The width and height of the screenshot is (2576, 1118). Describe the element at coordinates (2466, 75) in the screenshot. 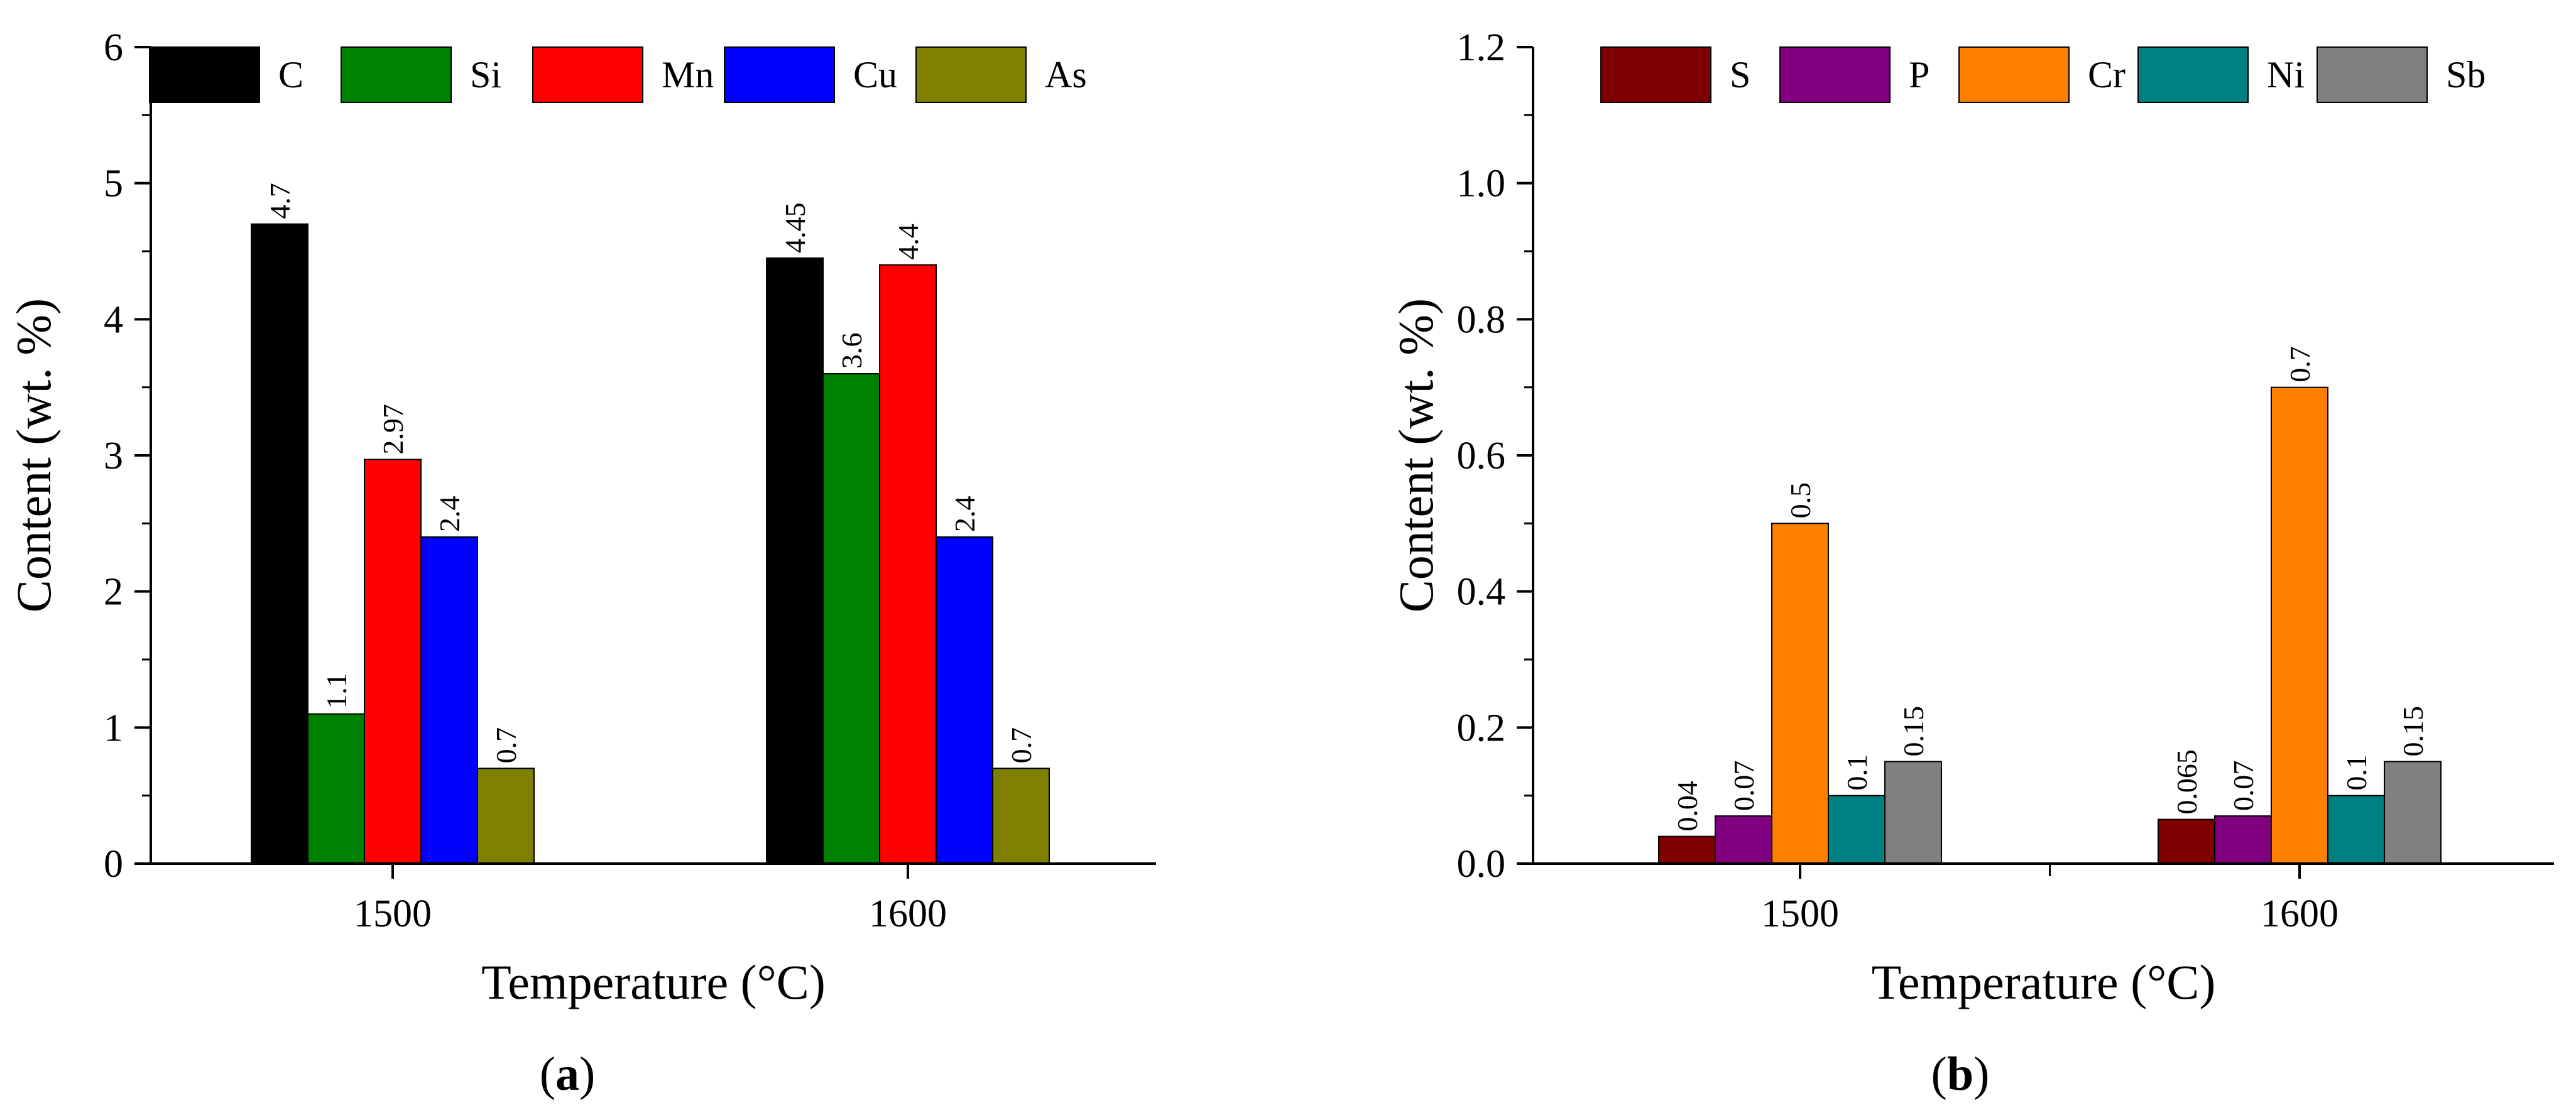

I see `legend-label-sb: Sb` at that location.